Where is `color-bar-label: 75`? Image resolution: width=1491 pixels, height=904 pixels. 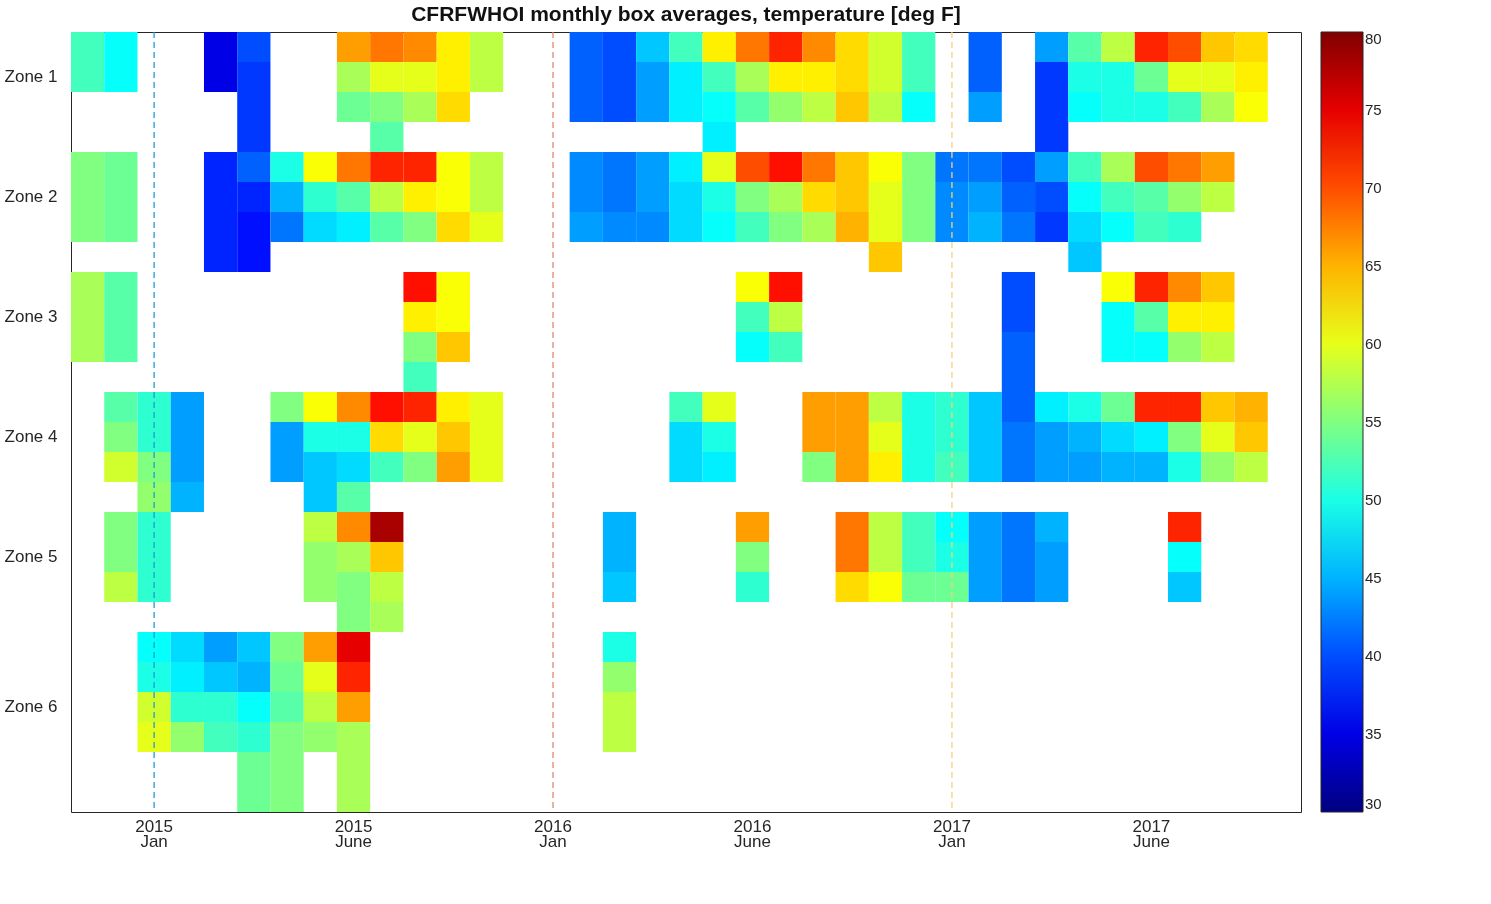
color-bar-label: 75 is located at coordinates (1373, 109).